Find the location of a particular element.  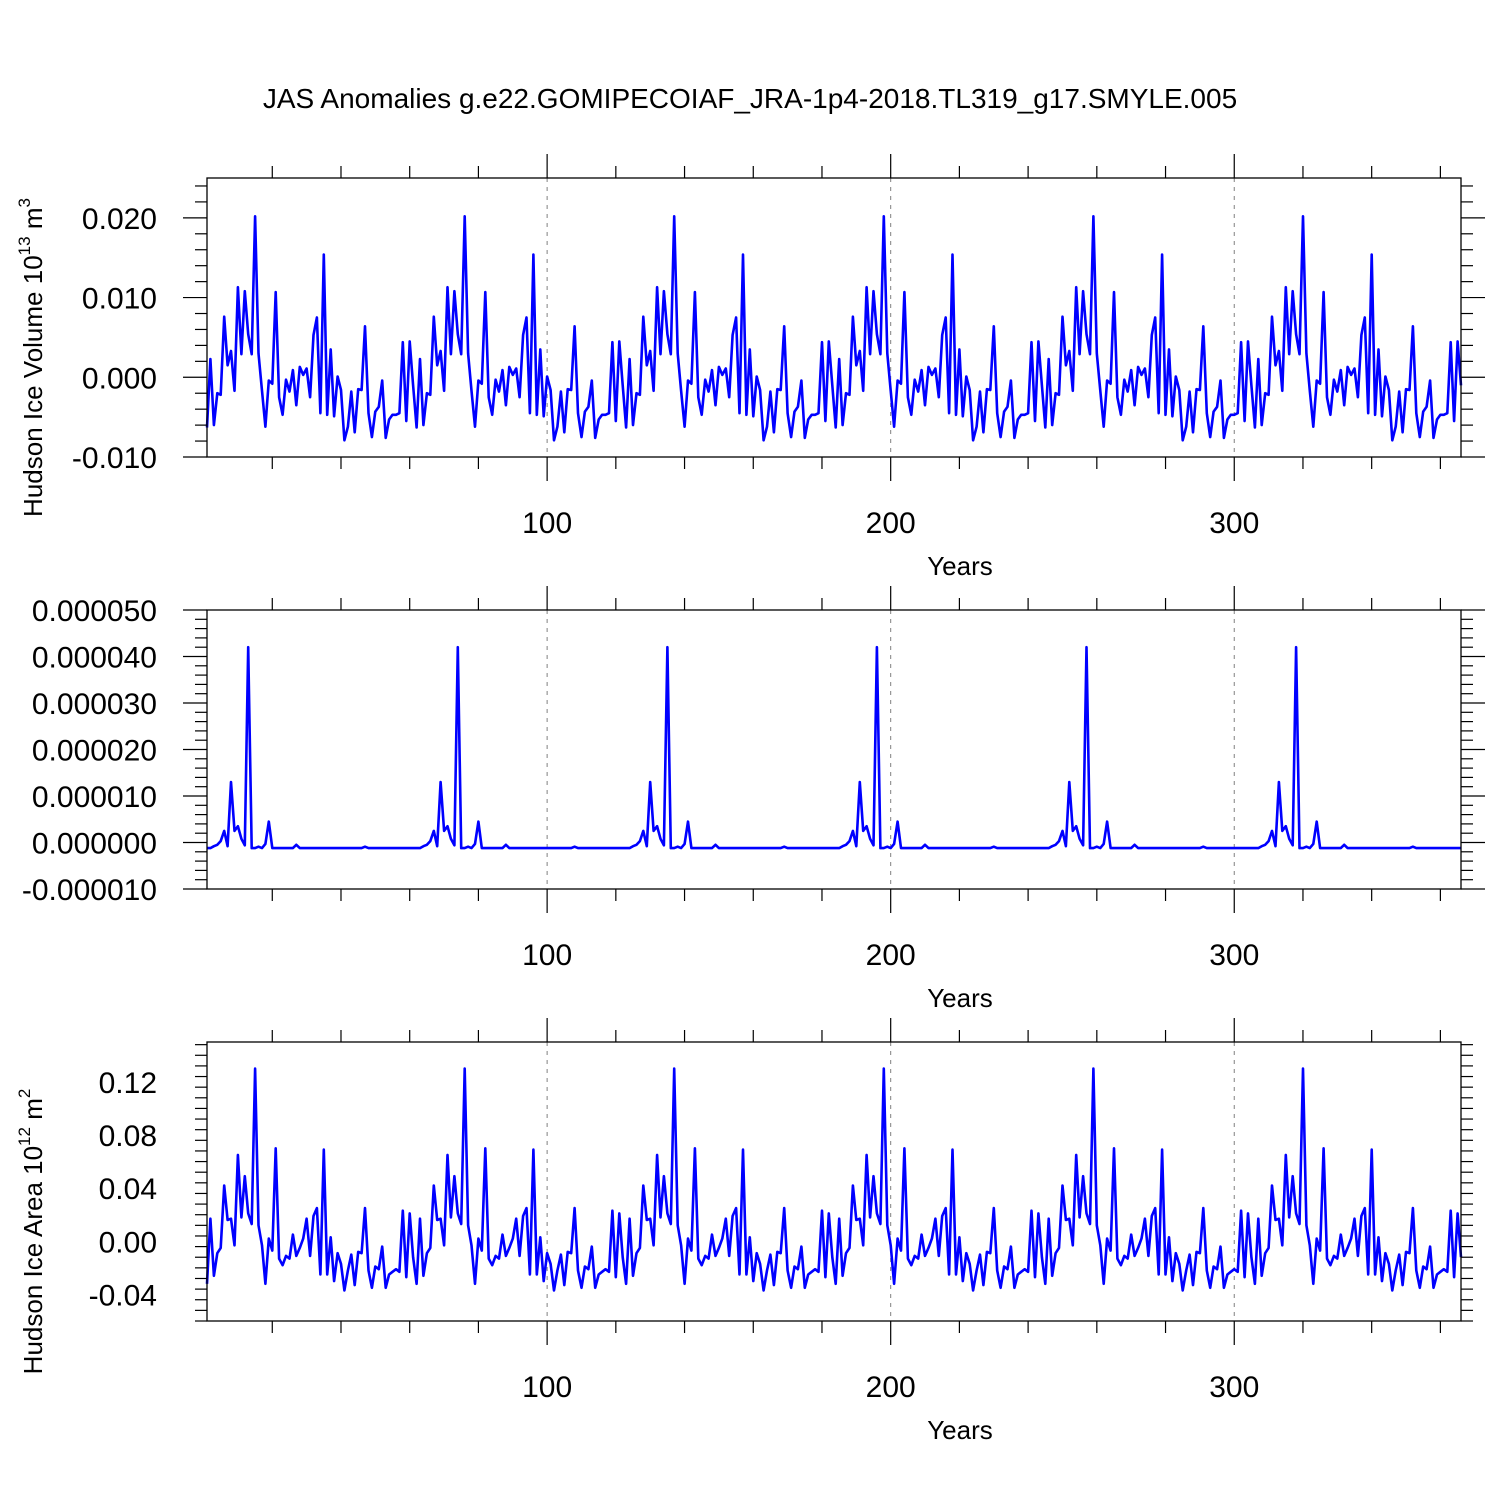

y-tick-label: 0.04 is located at coordinates (128, 1189).